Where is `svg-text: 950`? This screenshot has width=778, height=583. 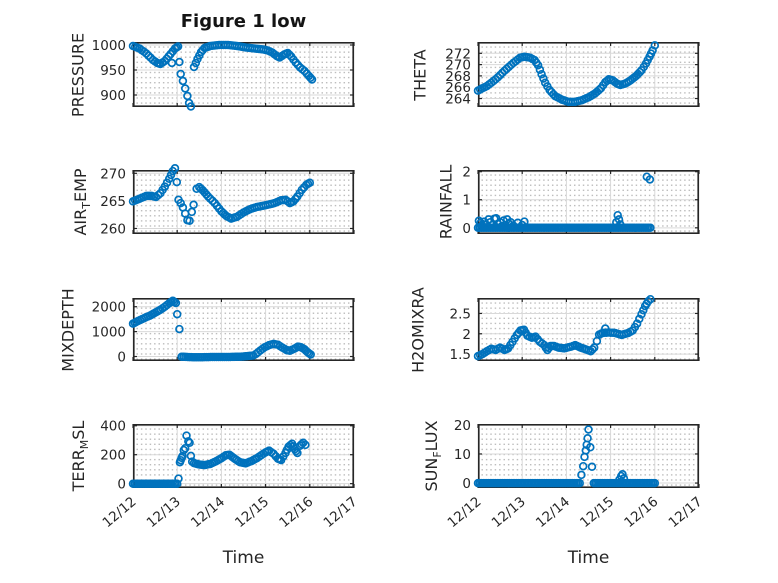 svg-text: 950 is located at coordinates (113, 71).